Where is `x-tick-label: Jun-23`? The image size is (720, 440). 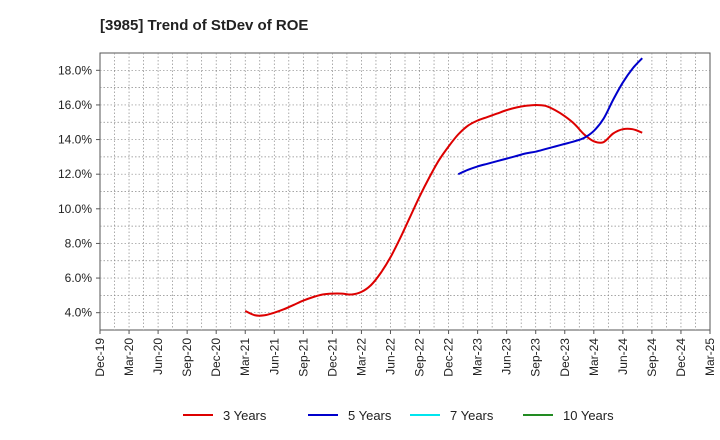
x-tick-label: Jun-23 is located at coordinates (507, 356).